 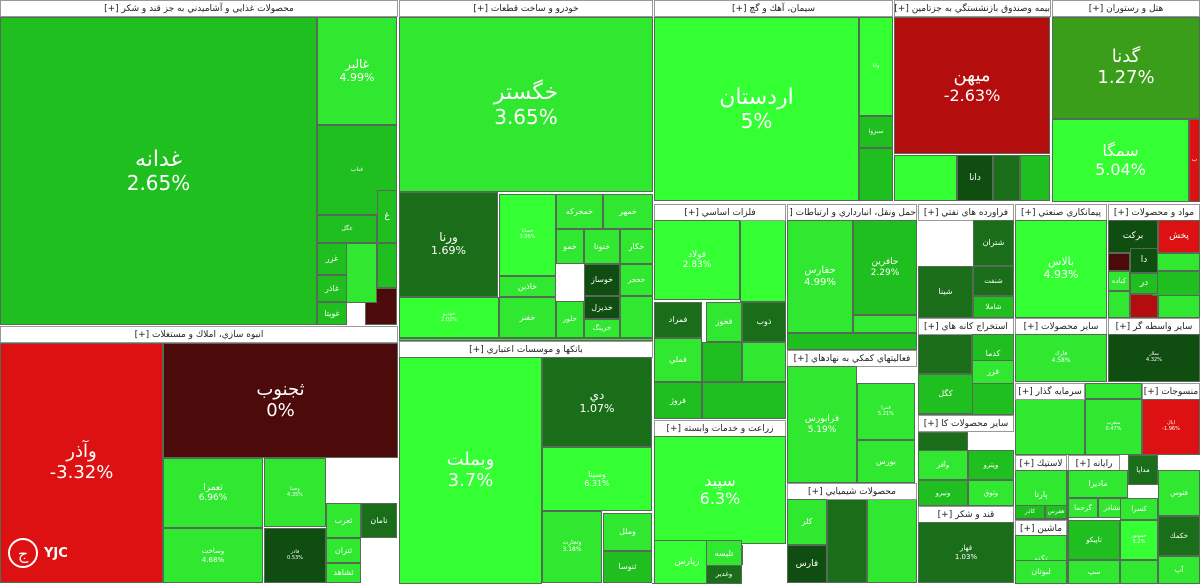 What do you see at coordinates (975, 178) in the screenshot?
I see `tile-24: دانا` at bounding box center [975, 178].